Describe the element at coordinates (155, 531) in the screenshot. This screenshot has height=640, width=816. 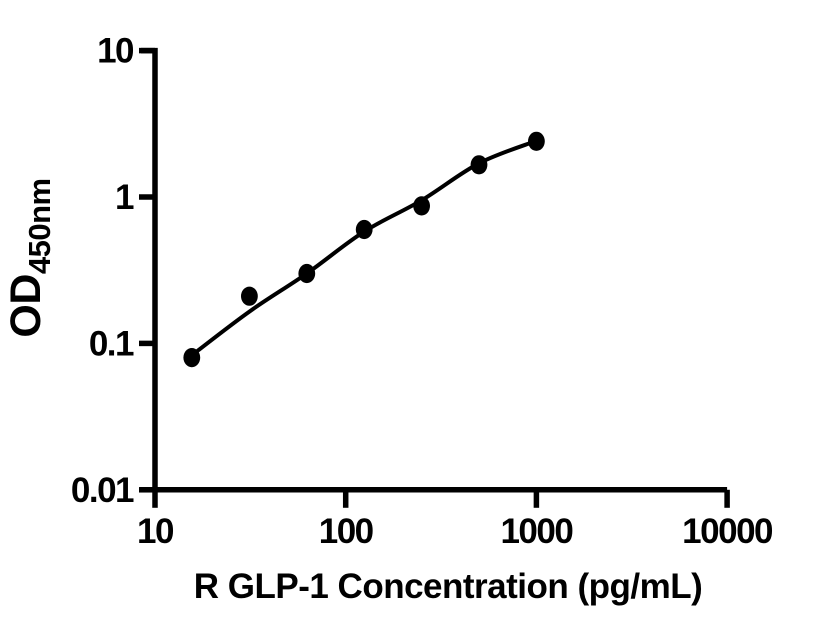
I see `x-tick-label-10: 10` at that location.